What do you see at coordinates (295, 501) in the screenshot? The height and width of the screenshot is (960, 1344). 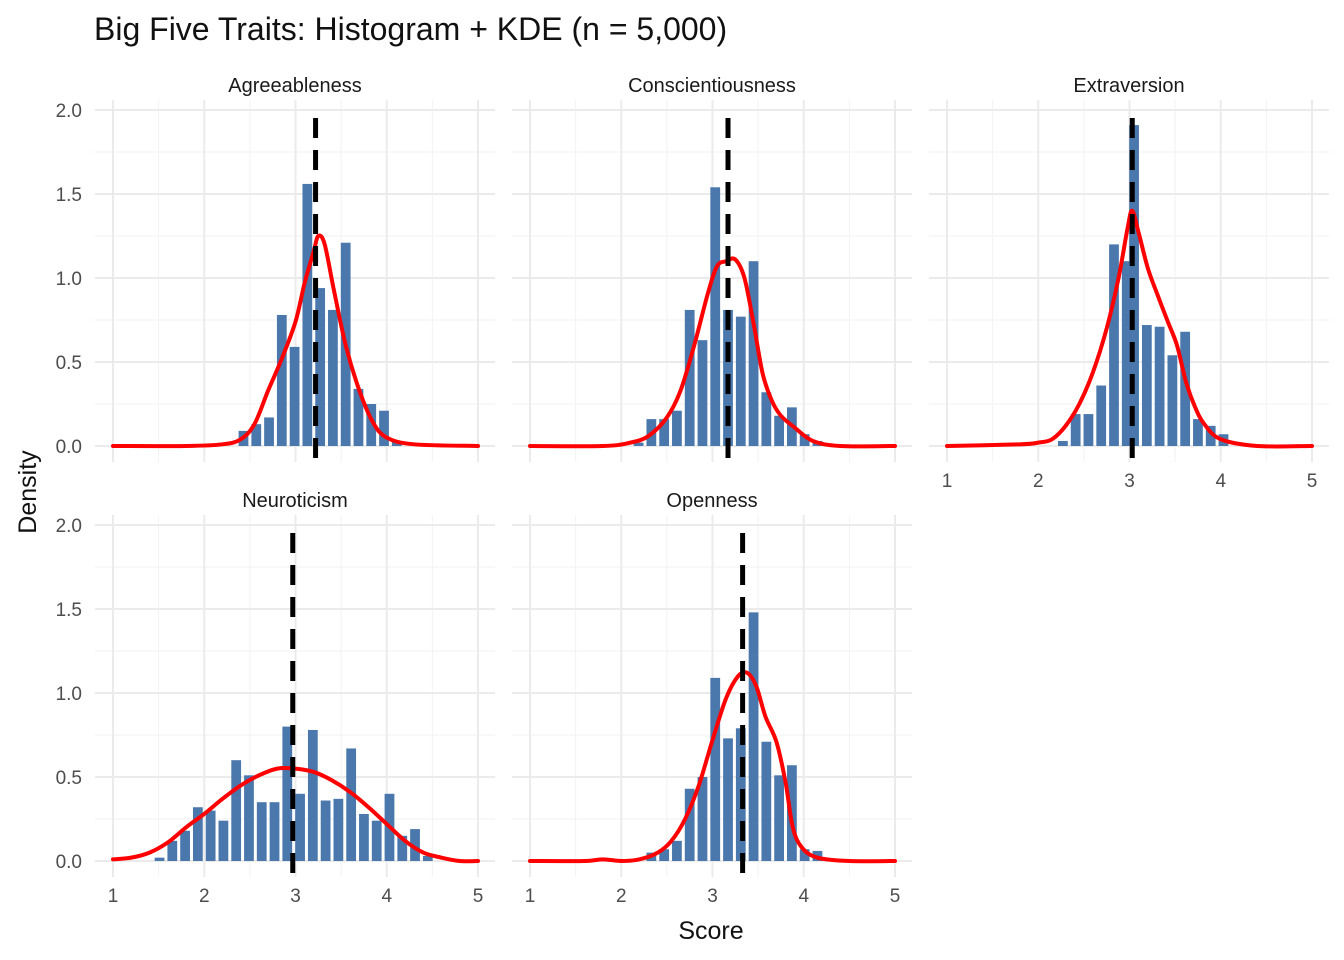 I see `panel-strip-label: Neuroticism` at bounding box center [295, 501].